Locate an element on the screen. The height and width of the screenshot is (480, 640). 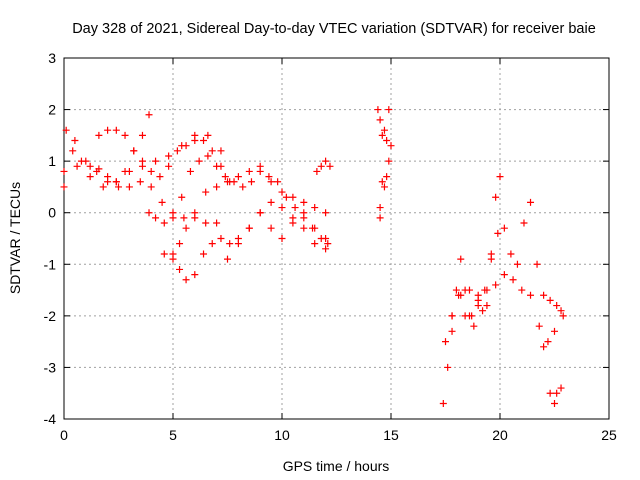
data-point: 21, -1.5 is located at coordinates (522, 290).